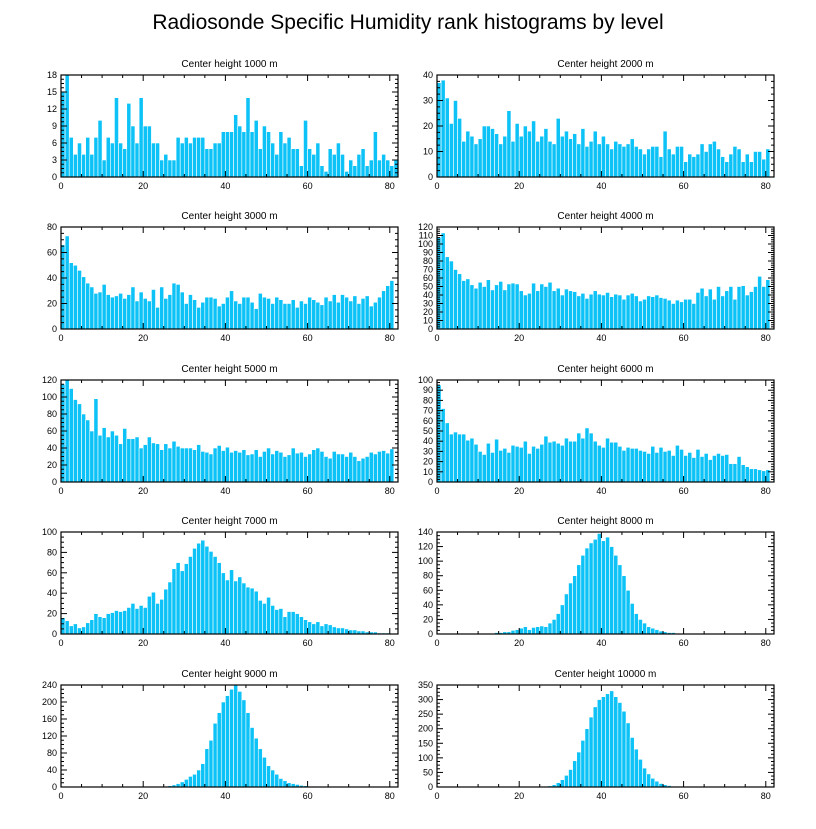 Image resolution: width=816 pixels, height=829 pixels. Describe the element at coordinates (428, 101) in the screenshot. I see `y-tick-label: 30` at that location.